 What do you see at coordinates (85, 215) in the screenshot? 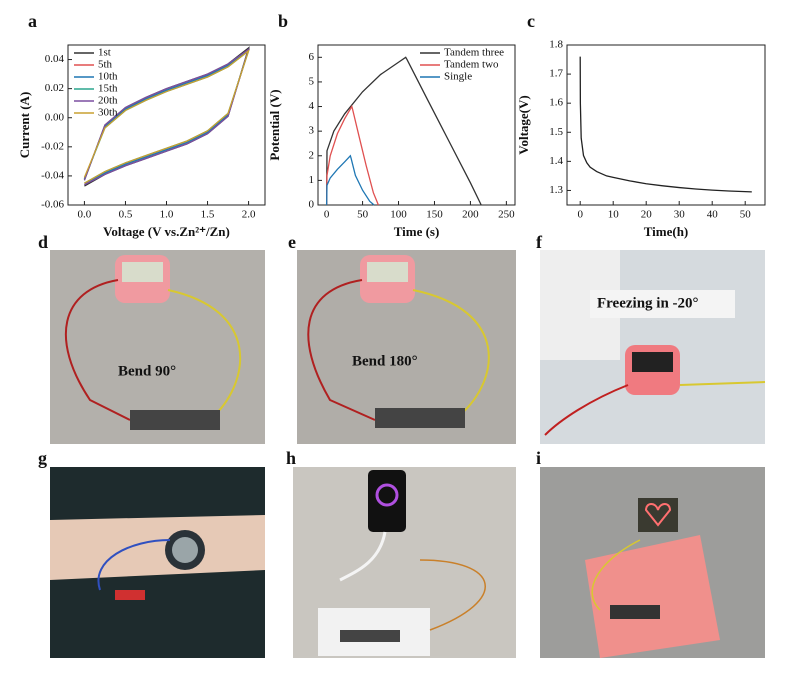
I see `x-tick-label: 0.0` at bounding box center [85, 215].